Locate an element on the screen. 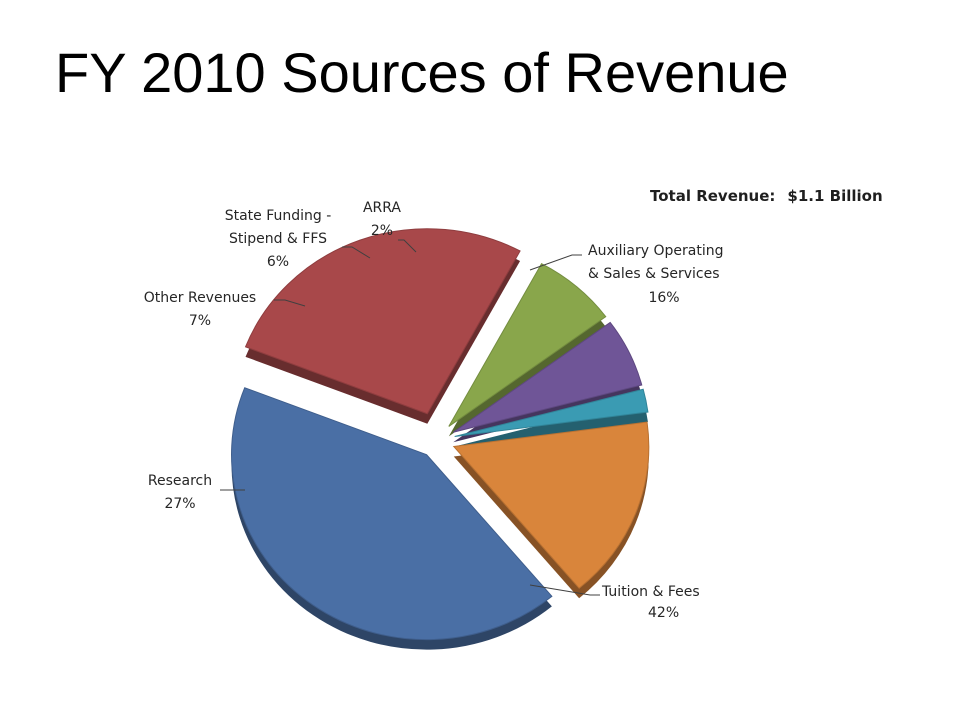 Image resolution: width=960 pixels, height=720 pixels. slice-label-auxiliary-operating: & Sales & Services is located at coordinates (653, 274).